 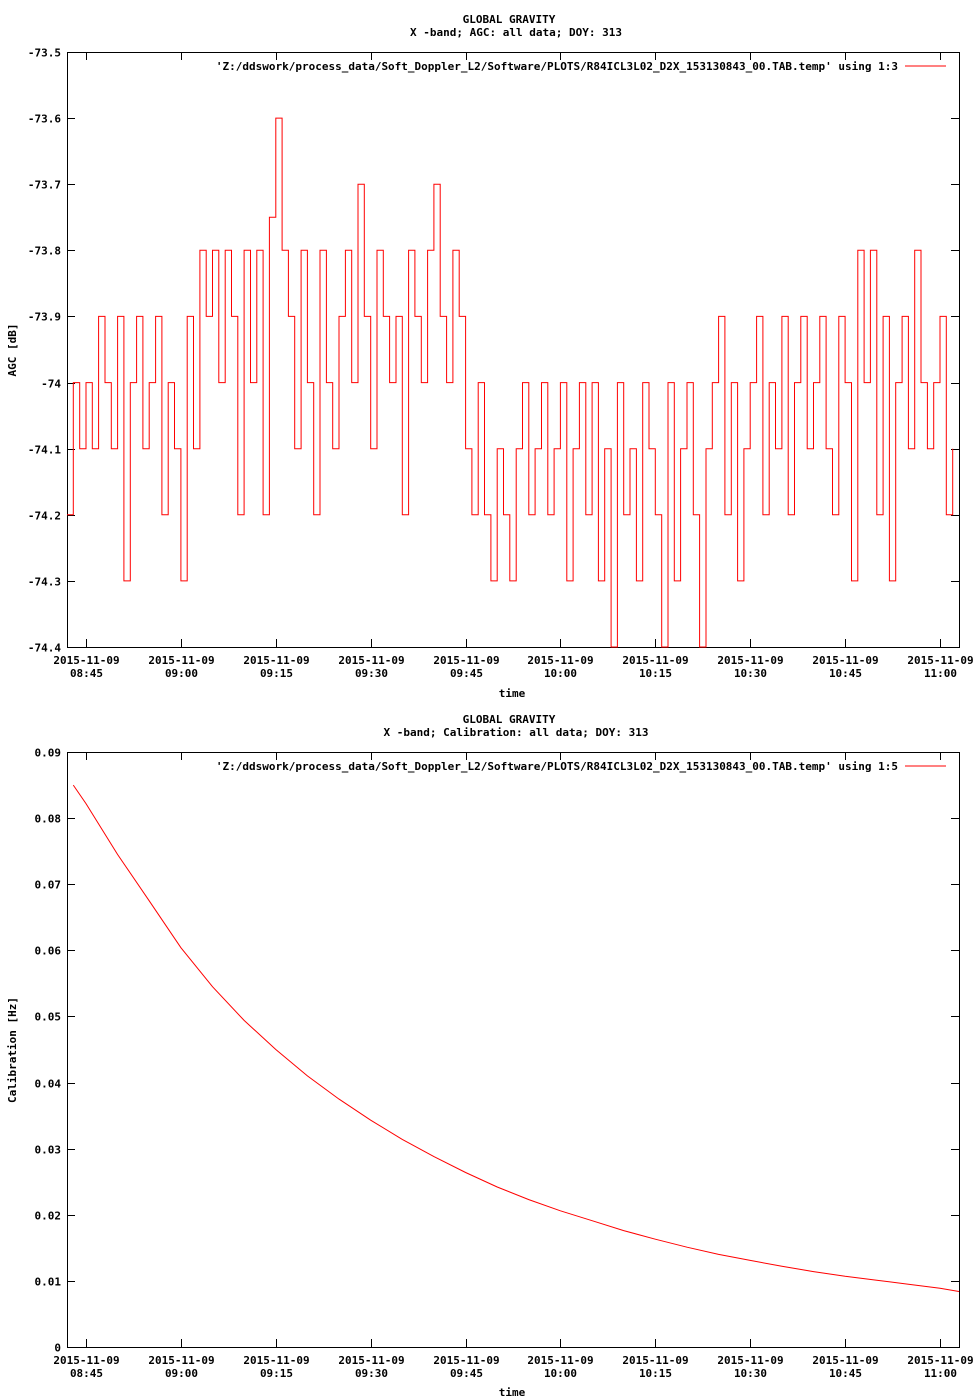 What do you see at coordinates (44, 450) in the screenshot?
I see `y-tick-label: -74.1` at bounding box center [44, 450].